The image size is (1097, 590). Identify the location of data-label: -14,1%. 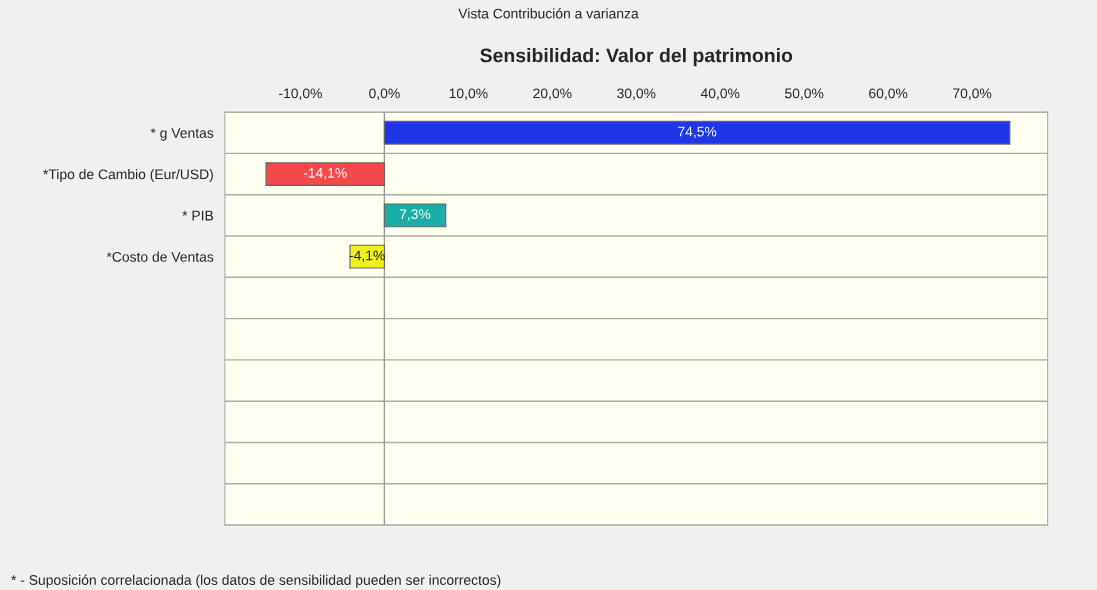
(325, 174).